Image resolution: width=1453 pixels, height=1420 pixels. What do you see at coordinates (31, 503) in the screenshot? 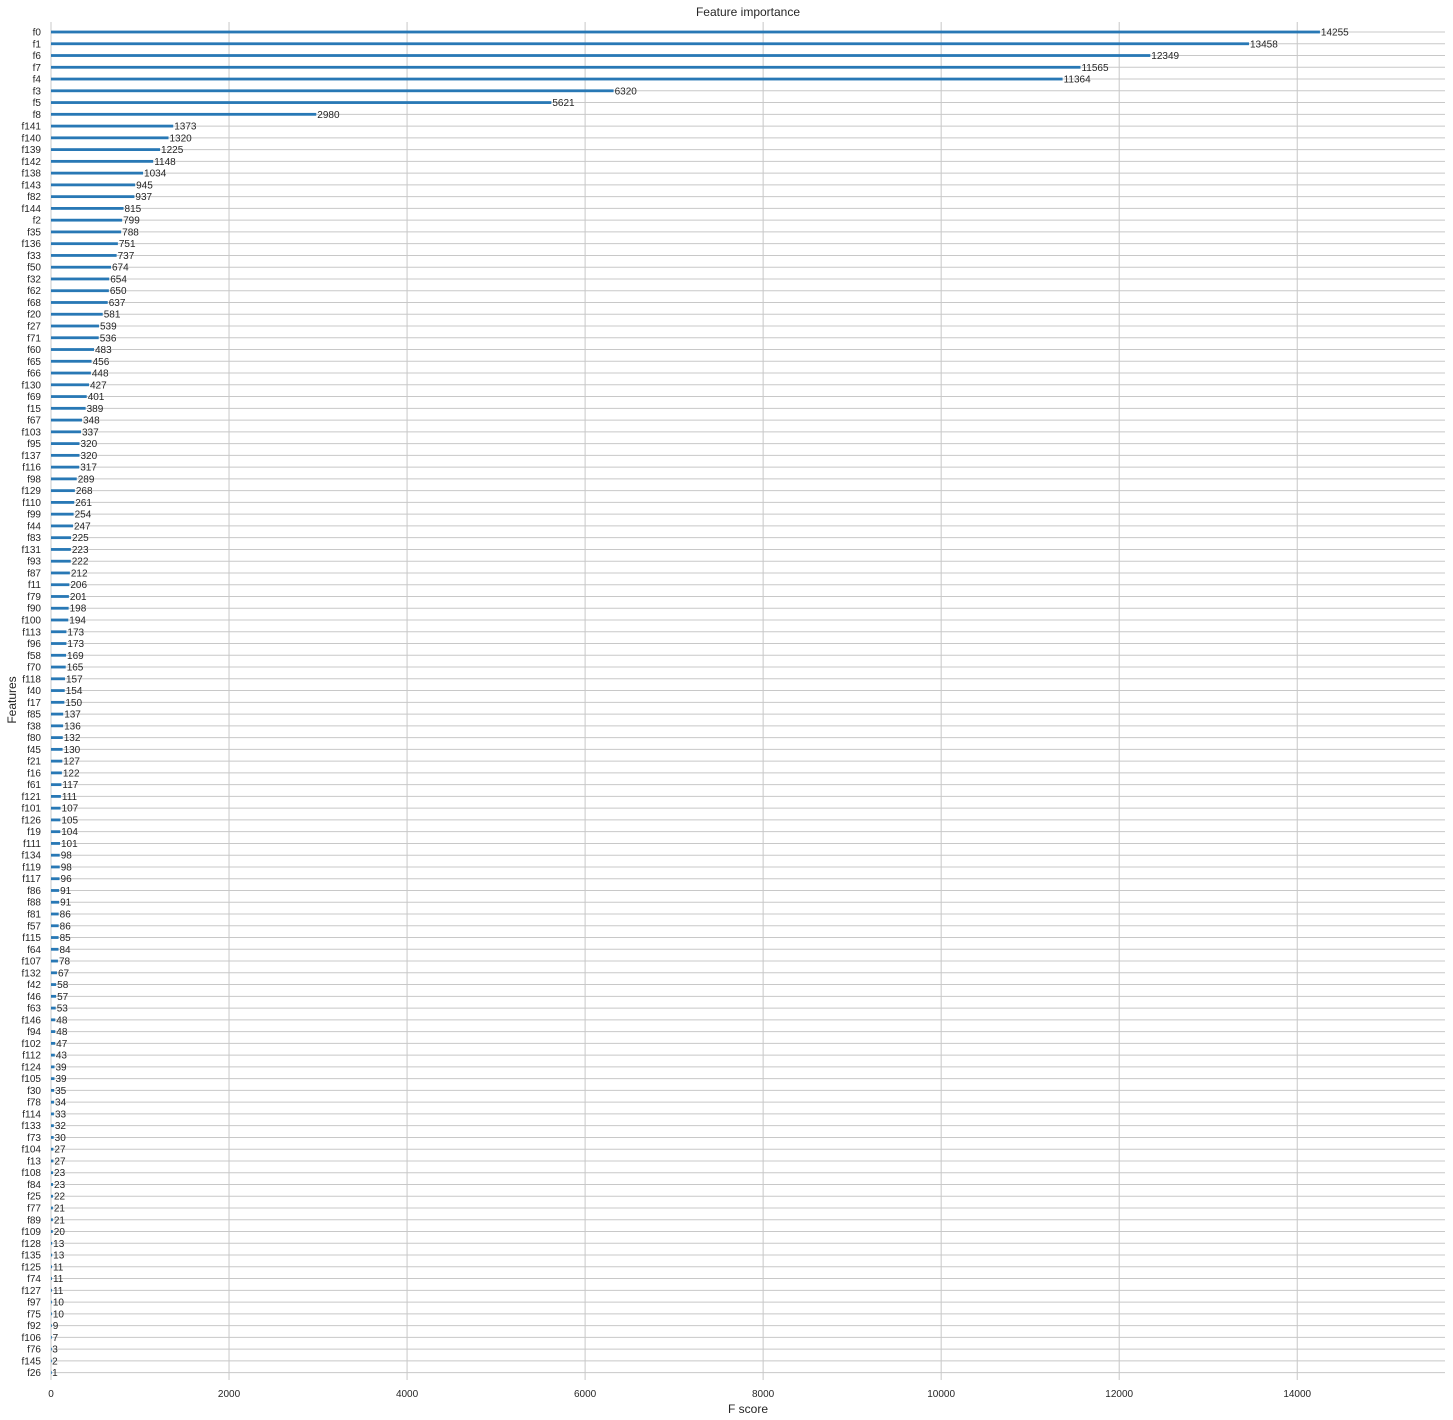
I see `y-tick-label-f110: f110` at bounding box center [31, 503].